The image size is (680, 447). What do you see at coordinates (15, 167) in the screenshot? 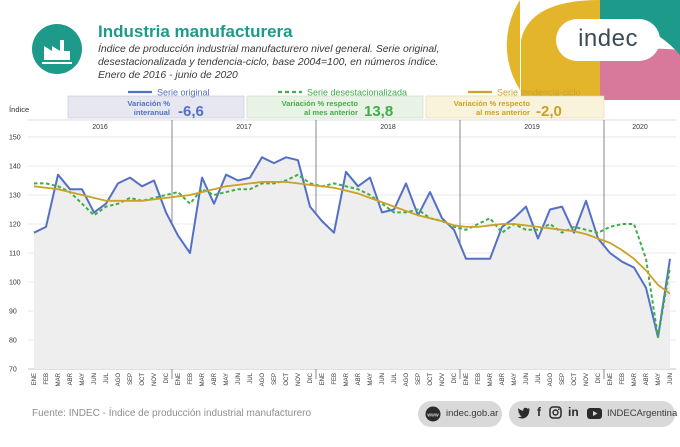
I see `y-tick-label: 140` at bounding box center [15, 167].